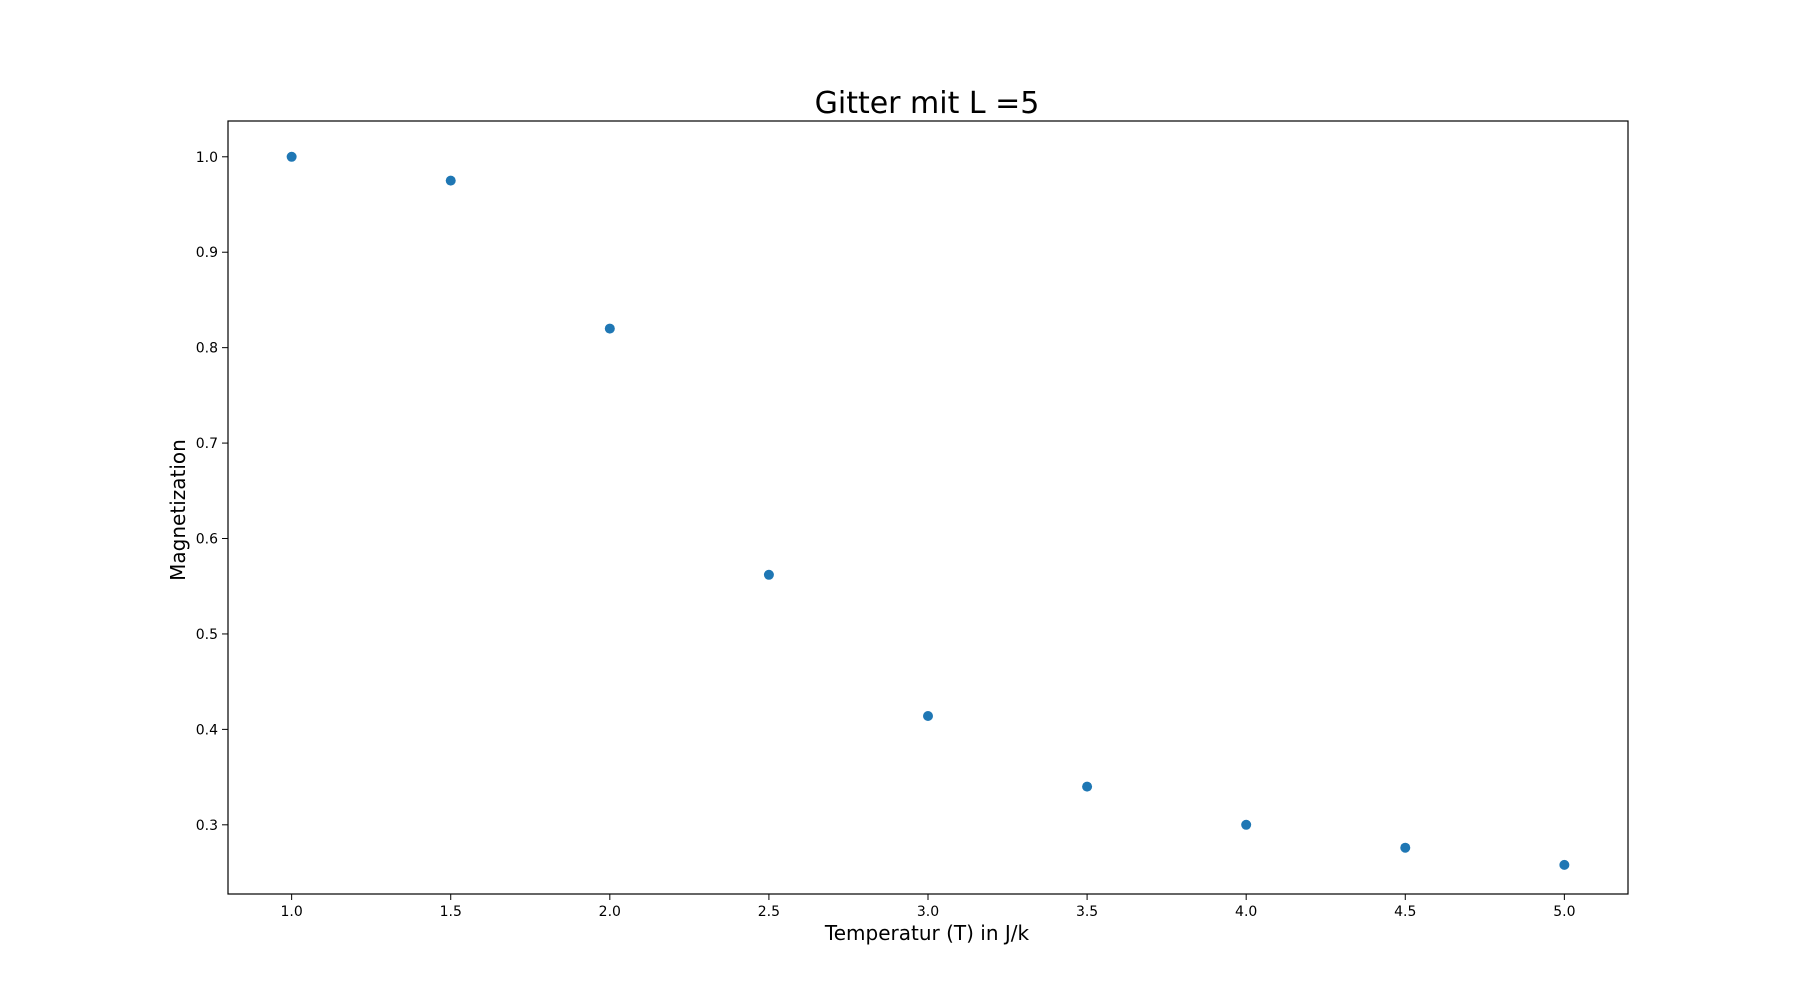 Image resolution: width=1800 pixels, height=1000 pixels. What do you see at coordinates (1246, 912) in the screenshot?
I see `x-tick-label: 4.0` at bounding box center [1246, 912].